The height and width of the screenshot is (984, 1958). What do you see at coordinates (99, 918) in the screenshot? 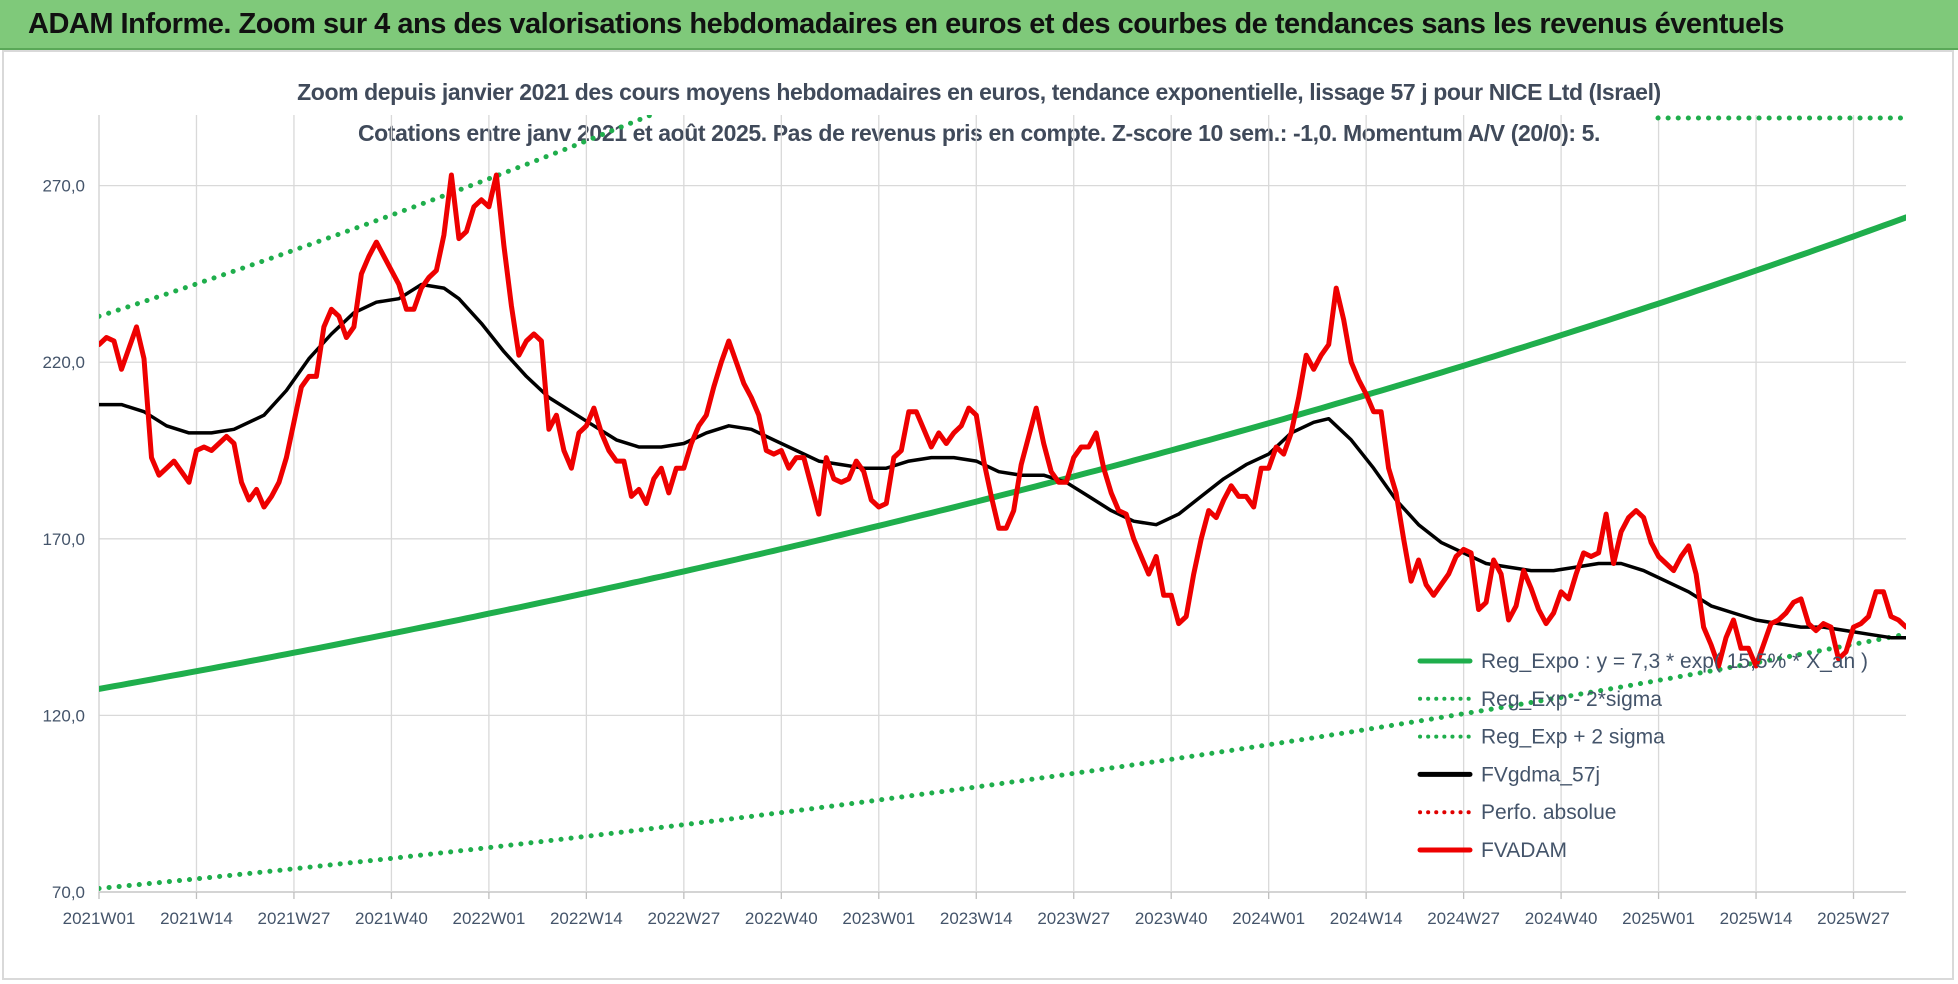
I see `x-tick-label: 2021W01` at bounding box center [99, 918].